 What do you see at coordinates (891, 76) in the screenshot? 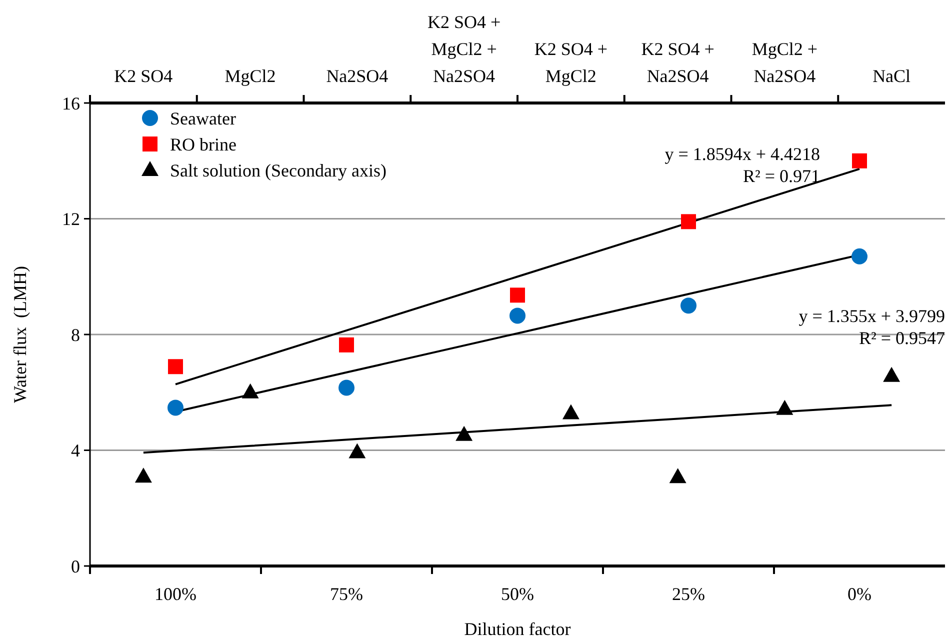
I see `x-tick-label: NaCl` at bounding box center [891, 76].